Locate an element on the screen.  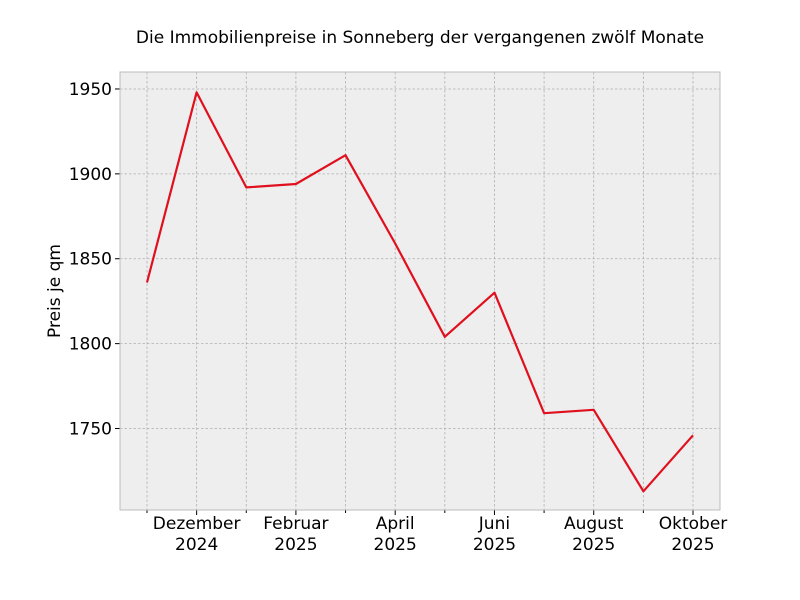
x-tick-label-month: Februar is located at coordinates (295, 524).